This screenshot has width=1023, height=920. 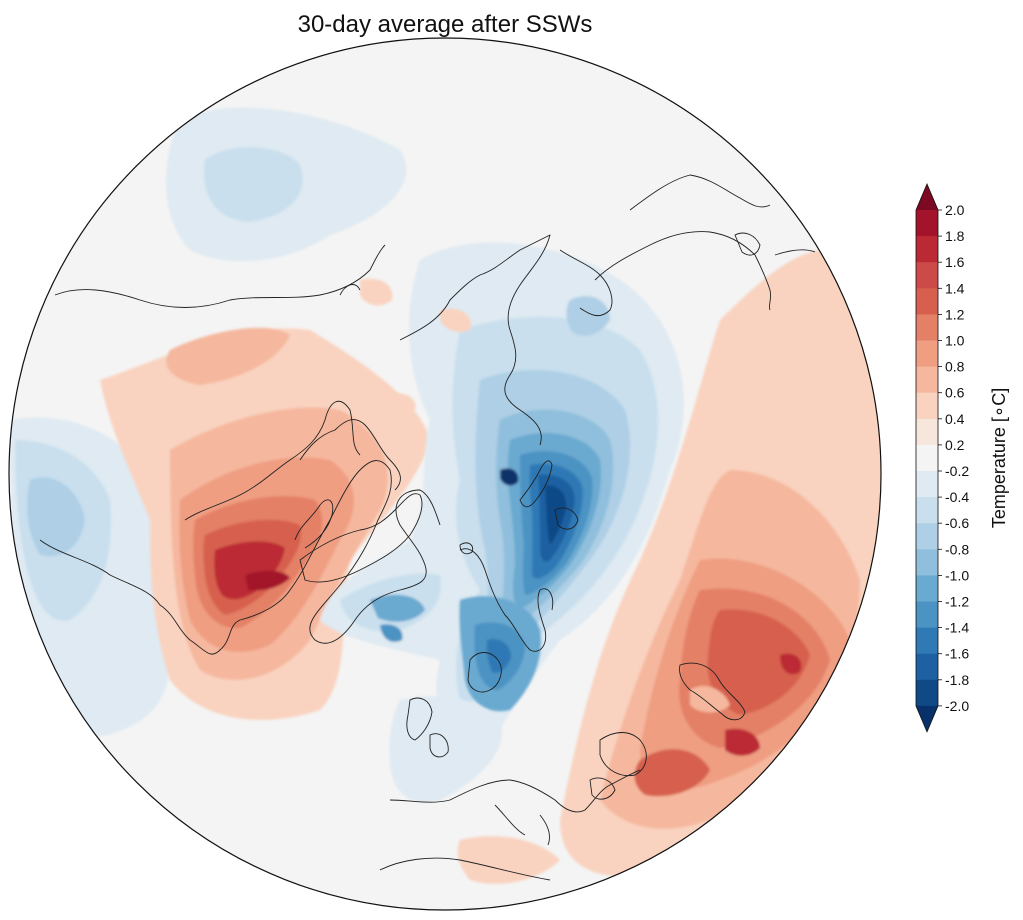 What do you see at coordinates (445, 24) in the screenshot?
I see `chart-title: 30-day average after SSWs` at bounding box center [445, 24].